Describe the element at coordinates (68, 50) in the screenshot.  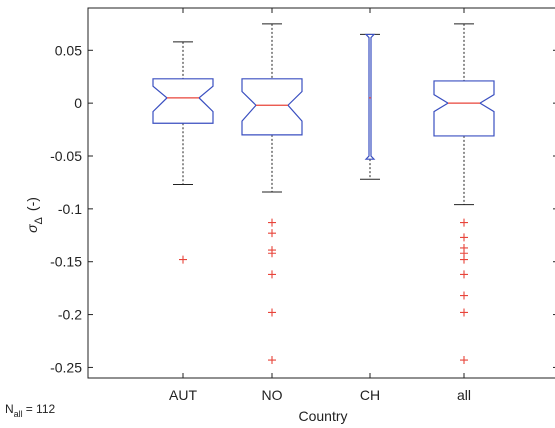
I see `y-tick-label: 0.05` at that location.